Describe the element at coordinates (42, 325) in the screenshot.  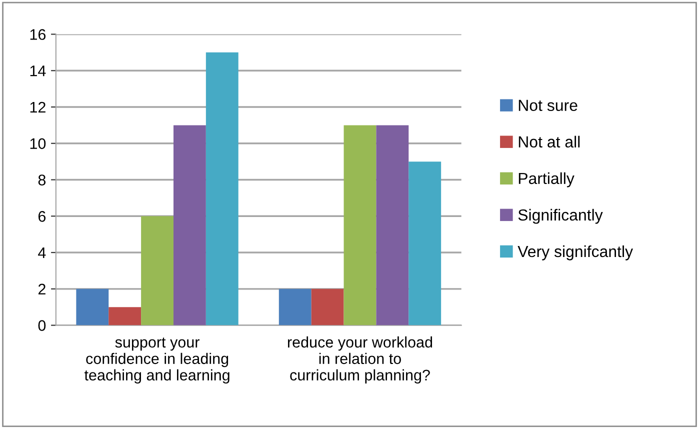
I see `y-tick-label: 0` at that location.